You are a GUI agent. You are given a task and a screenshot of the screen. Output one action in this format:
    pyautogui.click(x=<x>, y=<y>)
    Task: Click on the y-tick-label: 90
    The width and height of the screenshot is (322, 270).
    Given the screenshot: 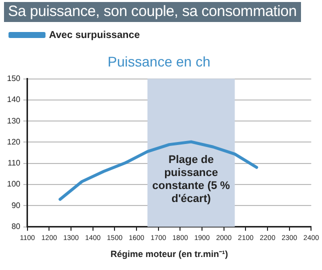 What is the action you would take?
    pyautogui.click(x=16, y=205)
    